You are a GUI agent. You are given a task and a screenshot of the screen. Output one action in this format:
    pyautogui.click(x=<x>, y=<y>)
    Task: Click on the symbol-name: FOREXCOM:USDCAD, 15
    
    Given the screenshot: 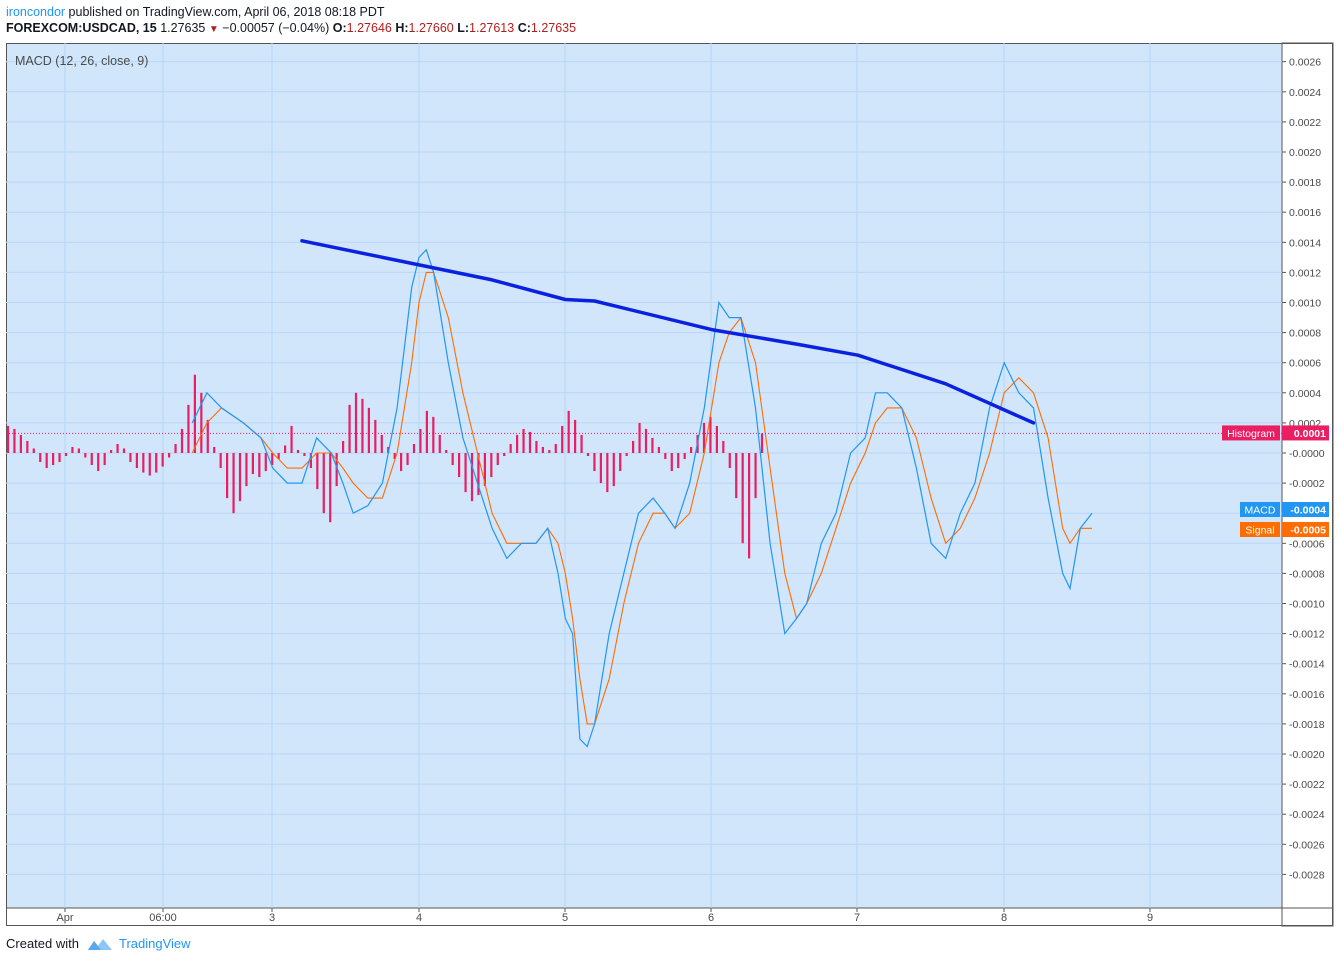 What is the action you would take?
    pyautogui.click(x=81, y=28)
    